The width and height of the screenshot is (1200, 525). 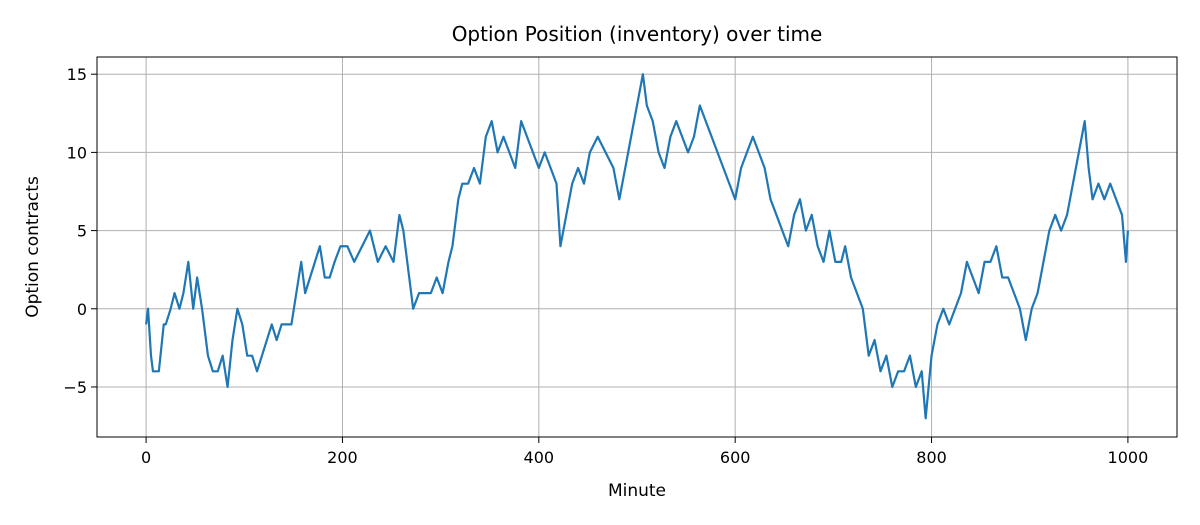 What do you see at coordinates (146, 457) in the screenshot?
I see `x-tick-label: 0` at bounding box center [146, 457].